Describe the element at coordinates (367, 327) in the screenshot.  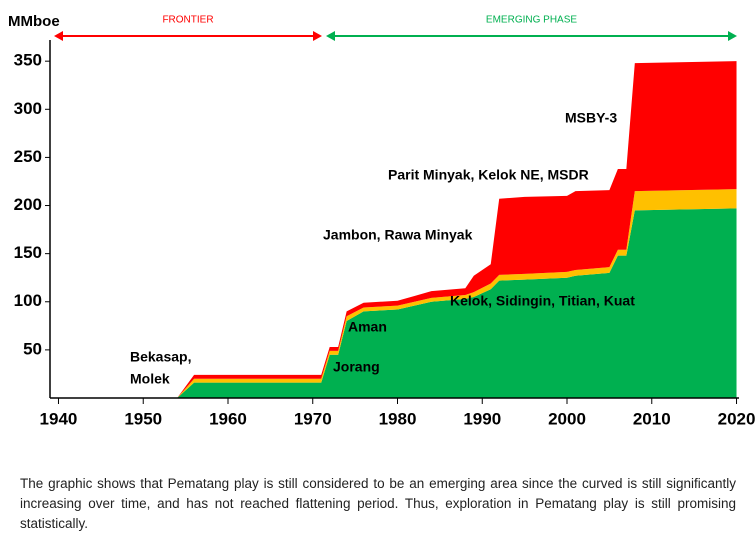
I see `annotation: Aman` at that location.